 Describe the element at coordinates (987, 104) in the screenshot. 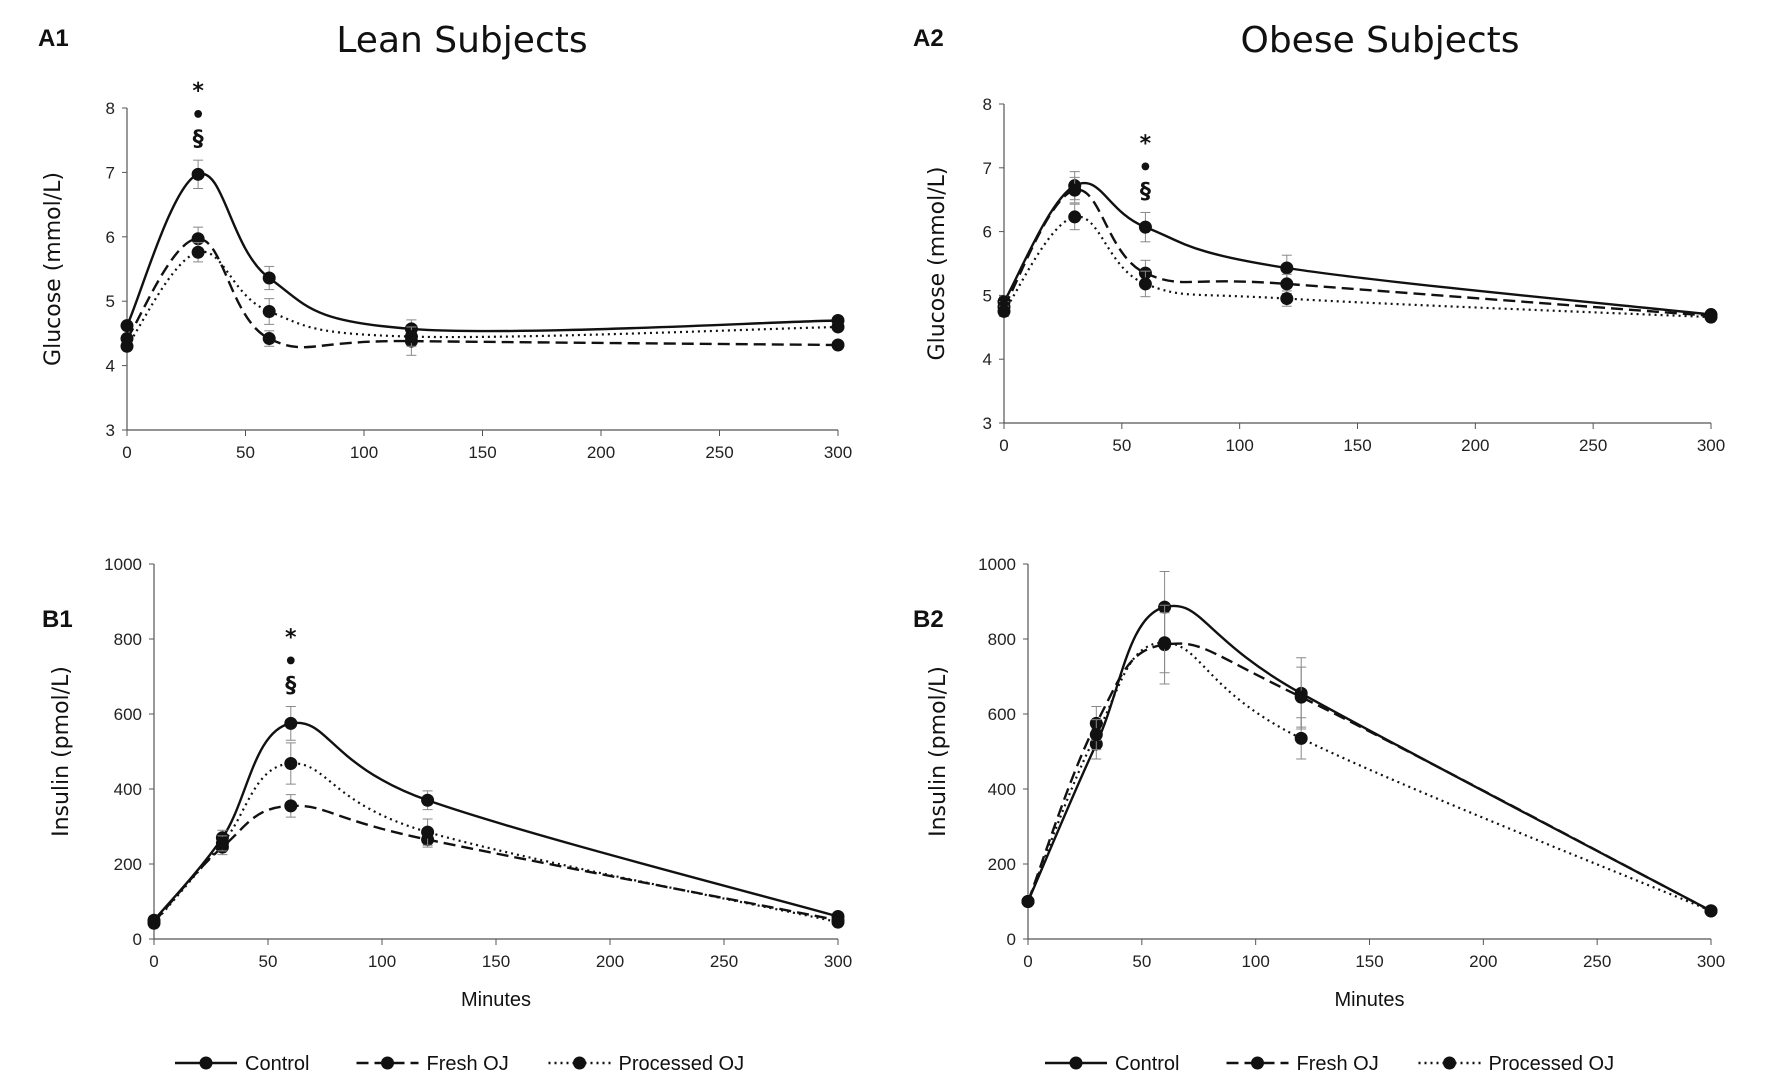

I see `y-tick-label: 8` at that location.